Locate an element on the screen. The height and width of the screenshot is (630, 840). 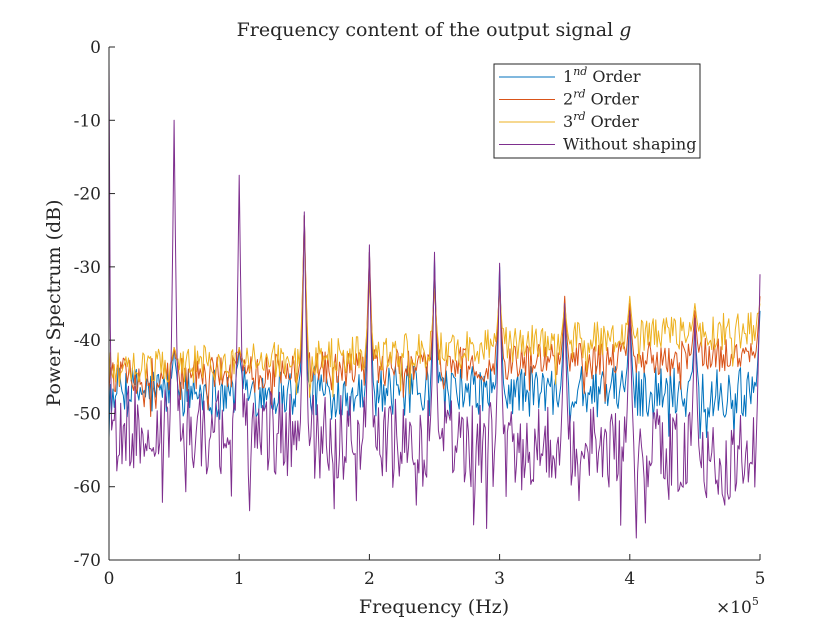
legend-label: Without shaping is located at coordinates (629, 144).